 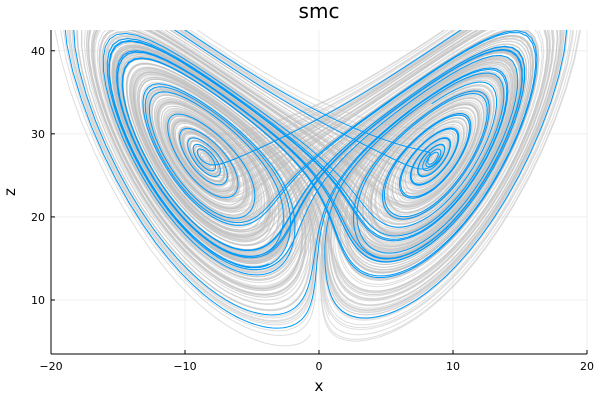 I want to click on x-tick-label: −20, so click(x=50, y=366).